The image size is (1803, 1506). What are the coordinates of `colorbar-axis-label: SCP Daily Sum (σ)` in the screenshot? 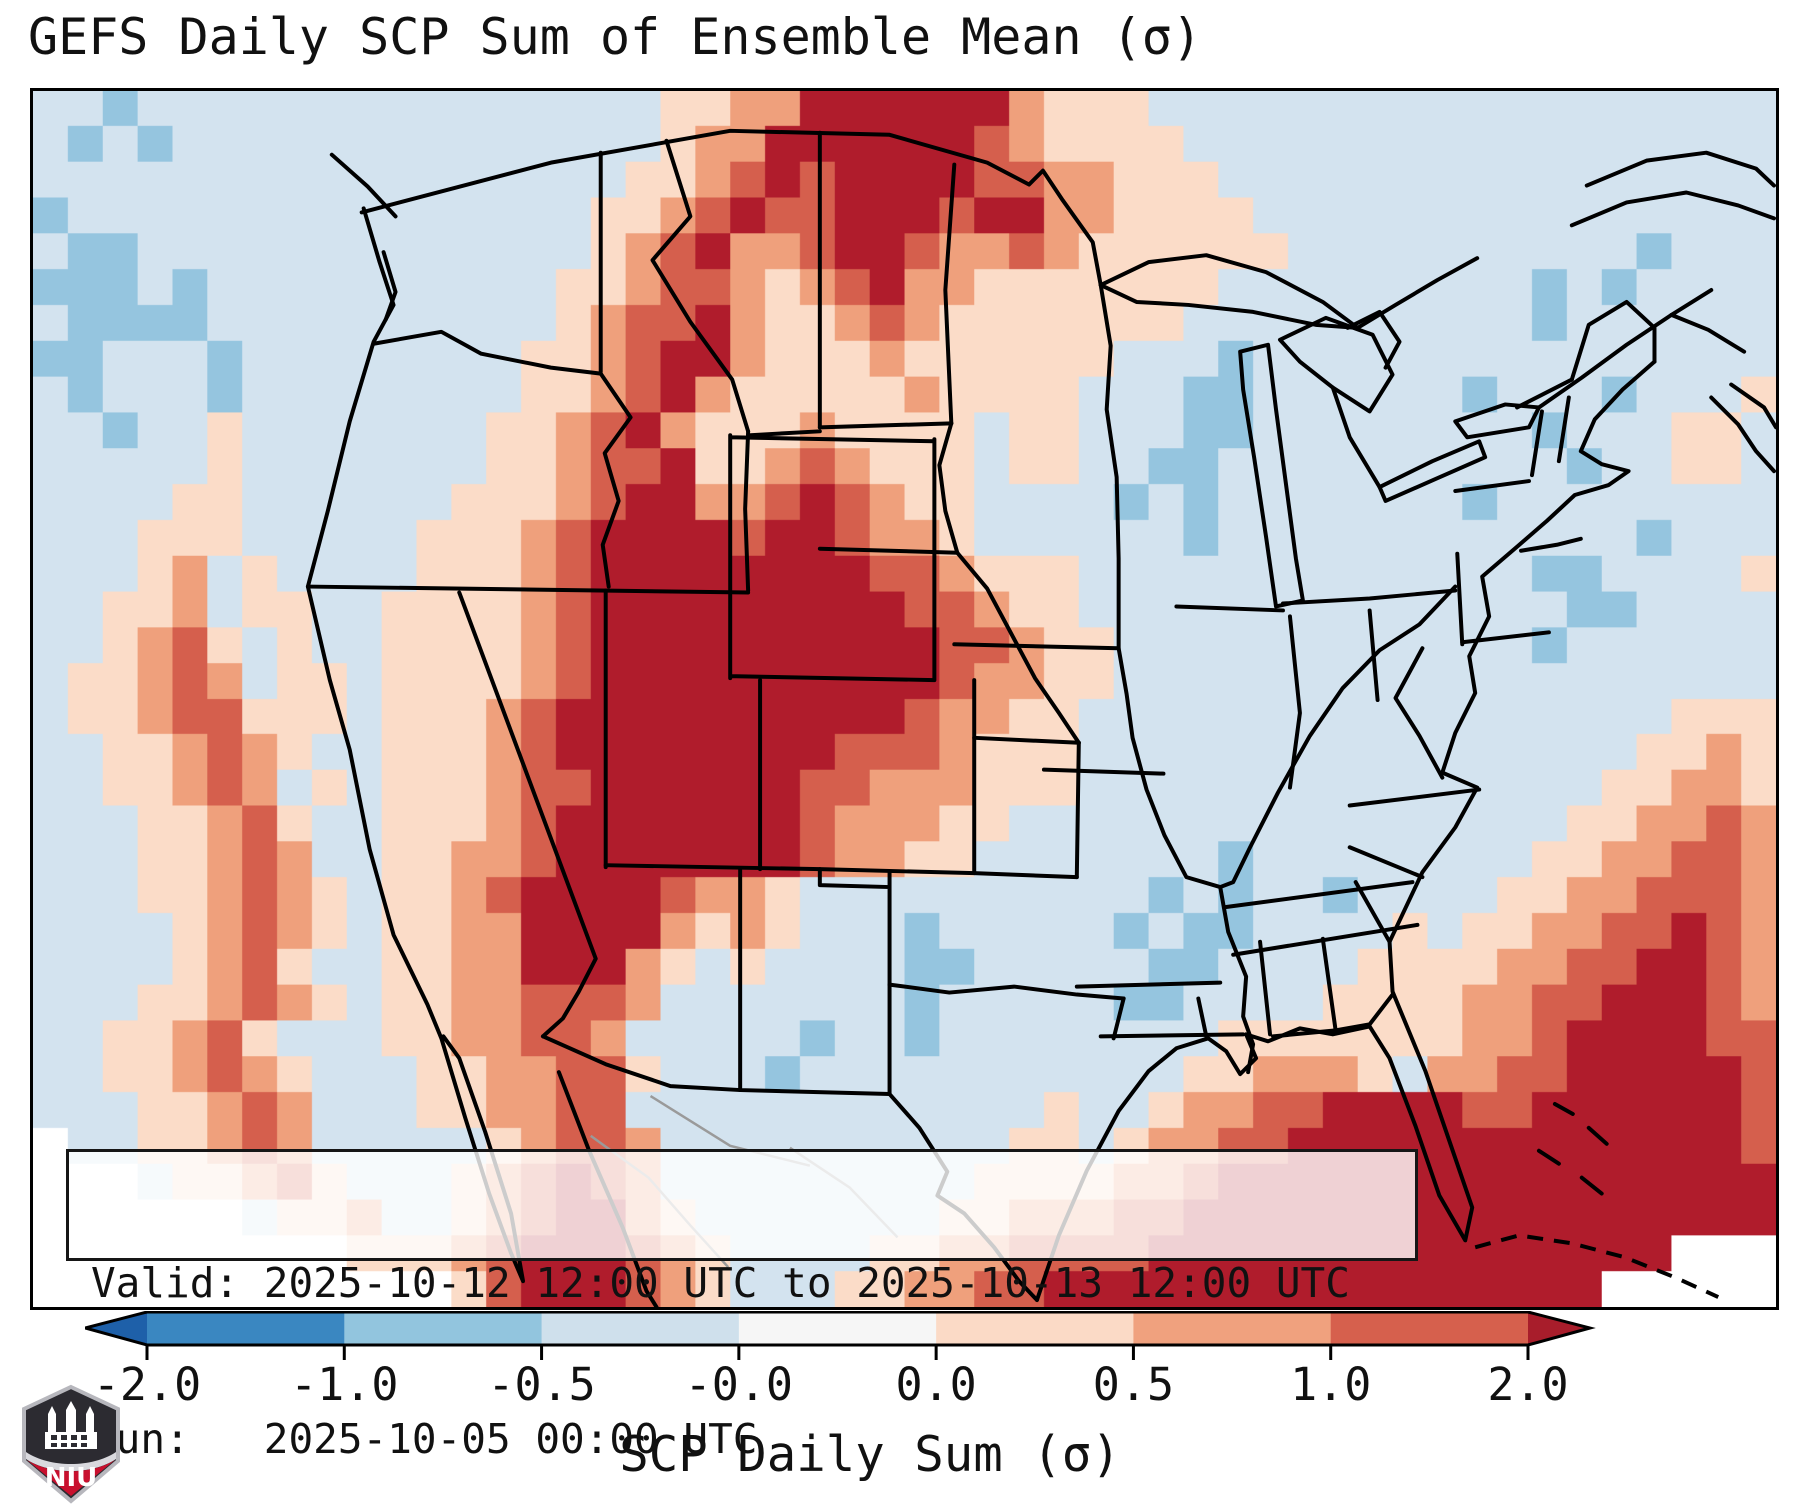 It's located at (870, 1454).